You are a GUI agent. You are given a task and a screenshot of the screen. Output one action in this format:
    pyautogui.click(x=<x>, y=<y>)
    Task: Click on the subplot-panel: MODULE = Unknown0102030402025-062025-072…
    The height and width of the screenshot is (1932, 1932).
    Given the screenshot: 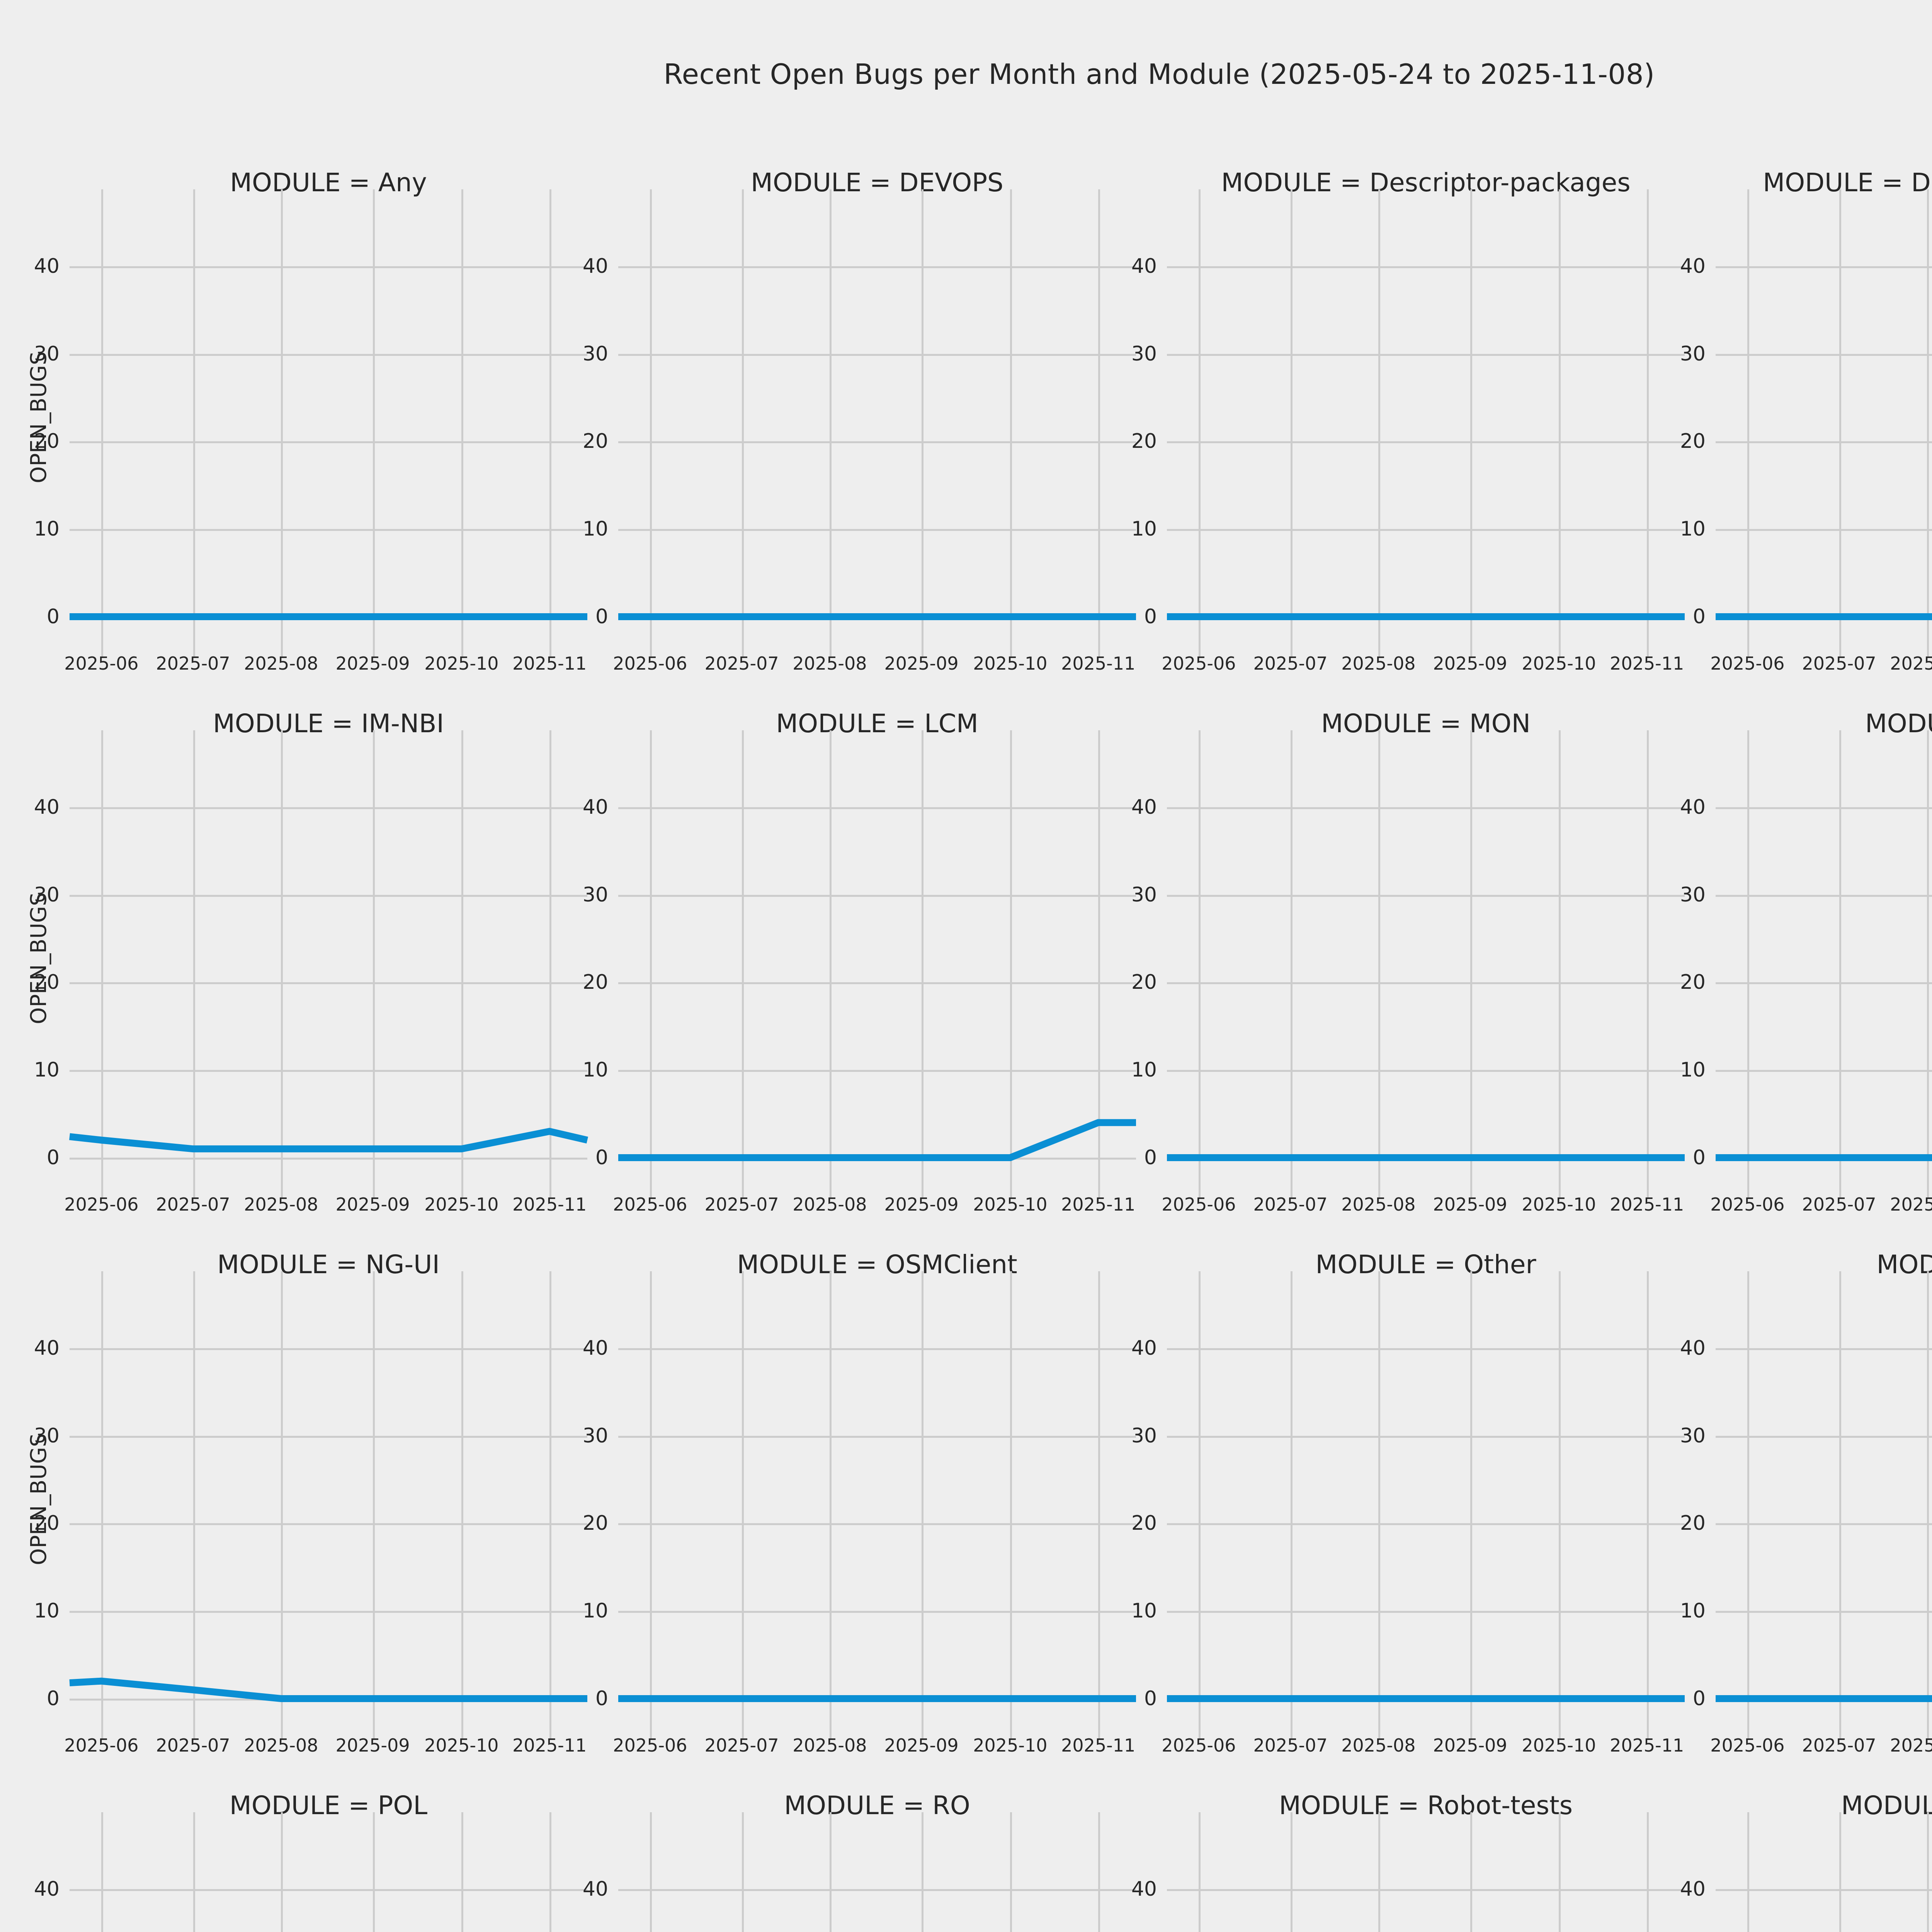 What is the action you would take?
    pyautogui.click(x=1806, y=1862)
    